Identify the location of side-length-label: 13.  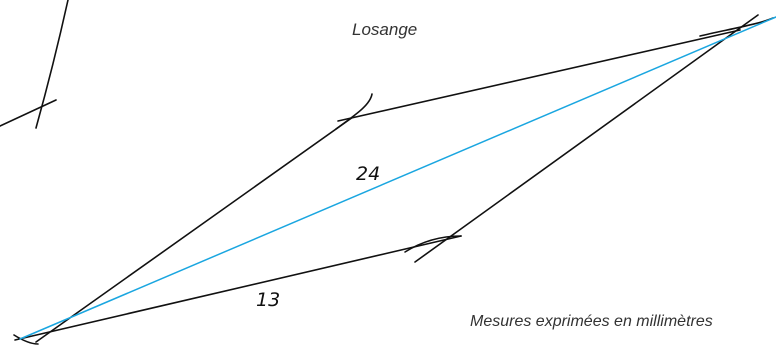
(268, 300).